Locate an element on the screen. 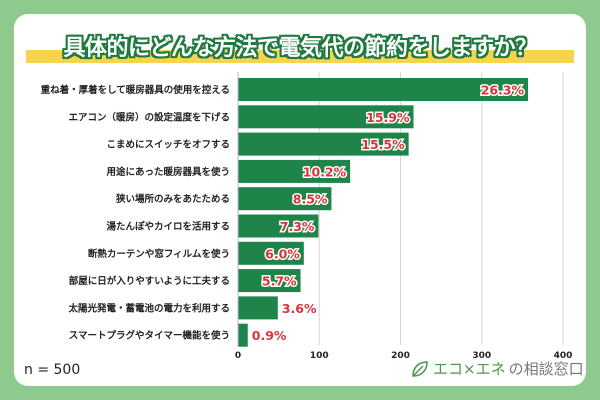 This screenshot has height=400, width=600. data-label: 10.2% is located at coordinates (325, 171).